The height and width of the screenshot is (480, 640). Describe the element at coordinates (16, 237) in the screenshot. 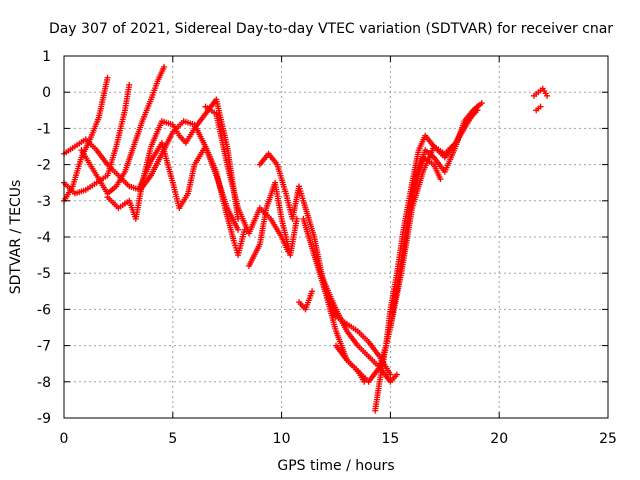

I see `y-axis-label: SDTVAR / TECUs` at that location.